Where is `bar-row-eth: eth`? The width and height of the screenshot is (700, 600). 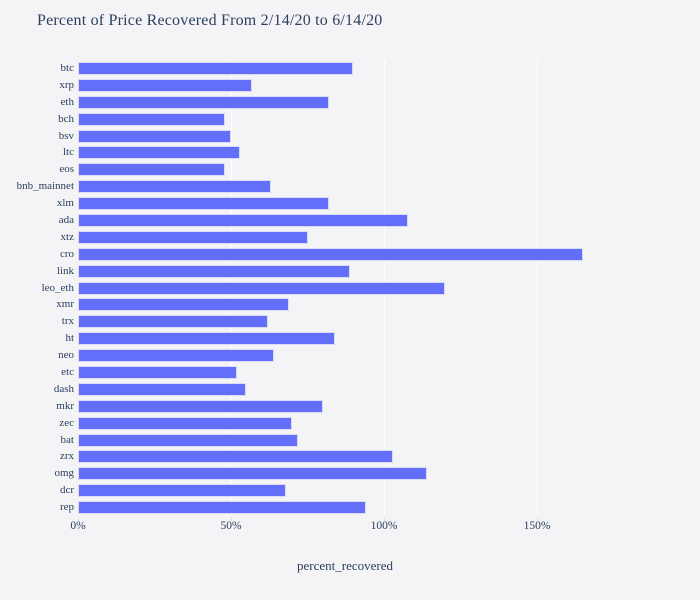 bar-row-eth: eth is located at coordinates (306, 102).